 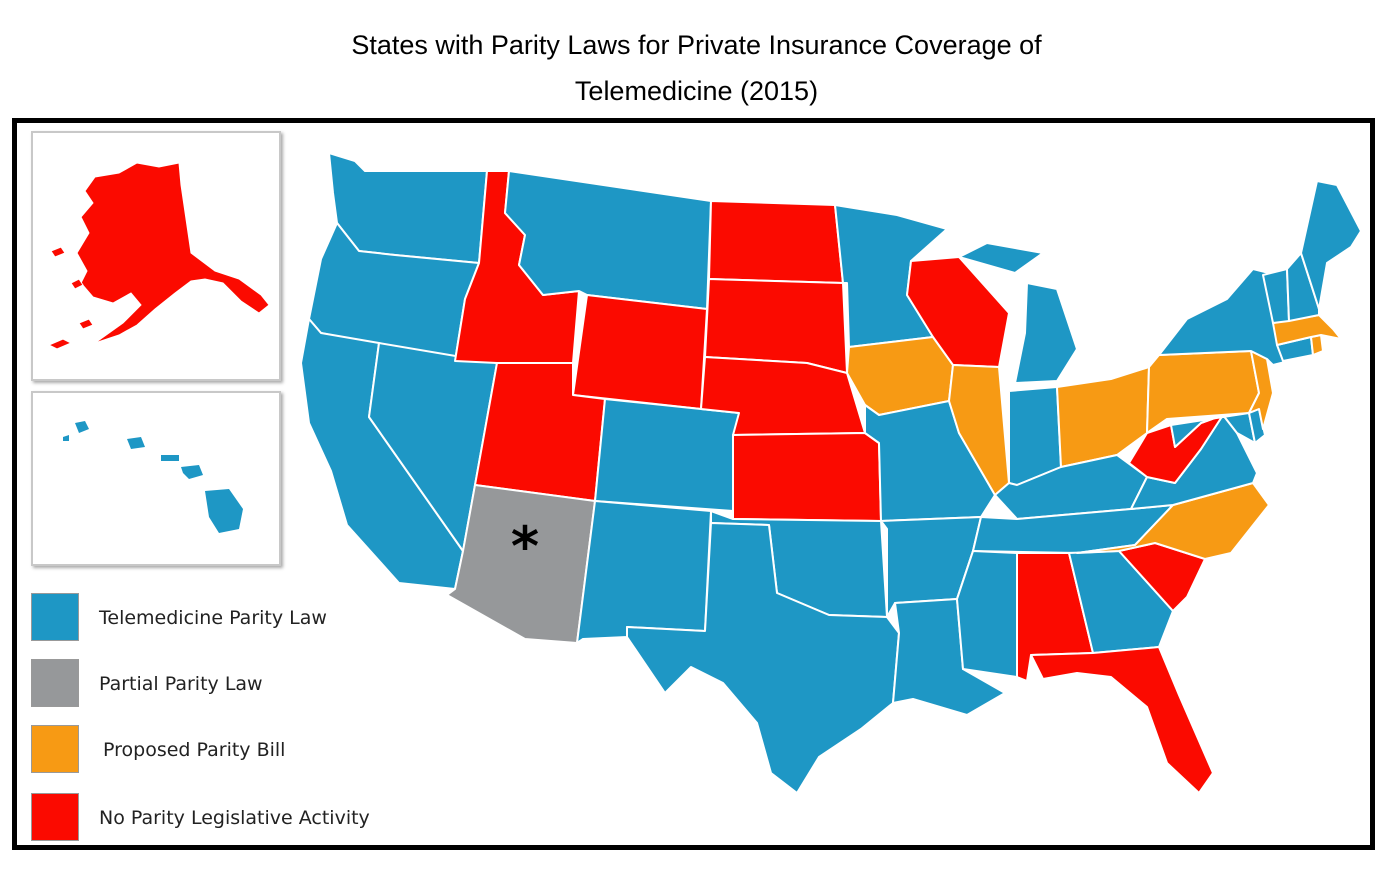 I want to click on state-RI, so click(x=1317, y=345).